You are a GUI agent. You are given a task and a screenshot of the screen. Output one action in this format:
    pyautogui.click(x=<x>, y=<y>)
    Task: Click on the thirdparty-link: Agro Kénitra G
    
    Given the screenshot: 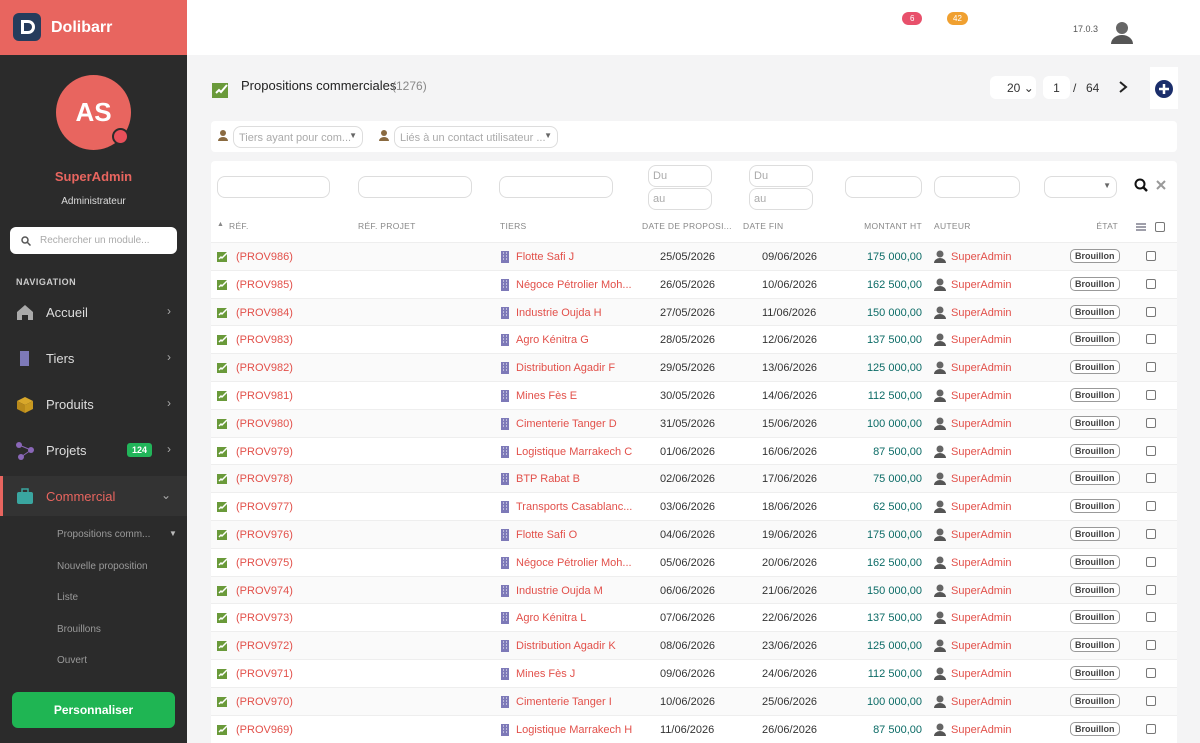 What is the action you would take?
    pyautogui.click(x=552, y=340)
    